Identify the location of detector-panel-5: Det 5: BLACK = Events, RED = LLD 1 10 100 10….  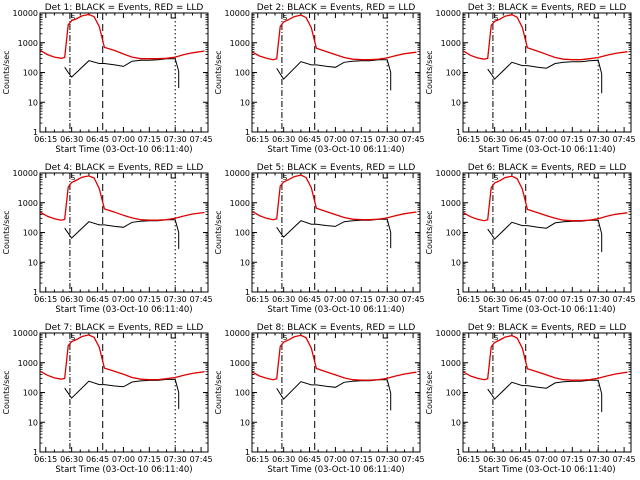
(319, 239).